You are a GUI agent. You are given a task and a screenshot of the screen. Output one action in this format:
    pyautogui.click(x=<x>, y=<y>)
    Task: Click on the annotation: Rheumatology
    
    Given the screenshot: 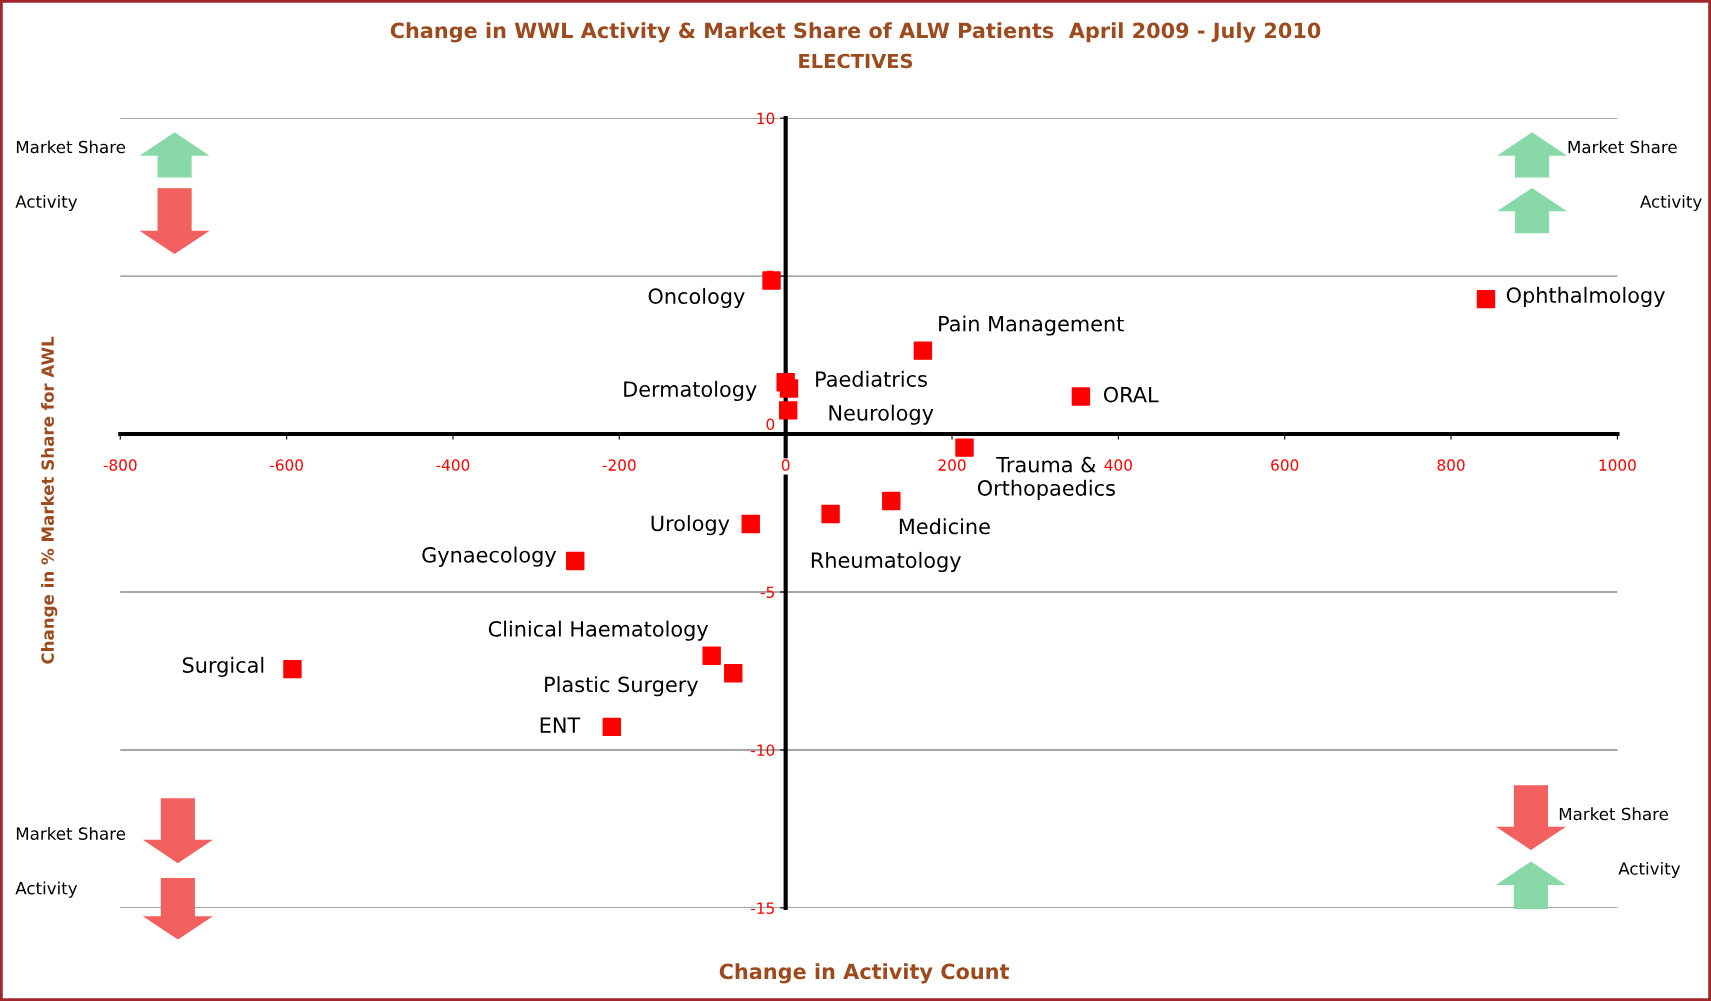 What is the action you would take?
    pyautogui.click(x=886, y=562)
    